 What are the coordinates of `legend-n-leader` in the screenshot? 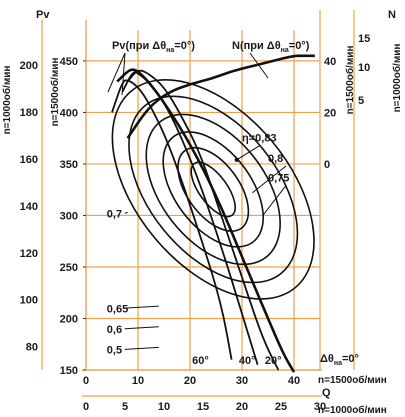 It's located at (259, 65).